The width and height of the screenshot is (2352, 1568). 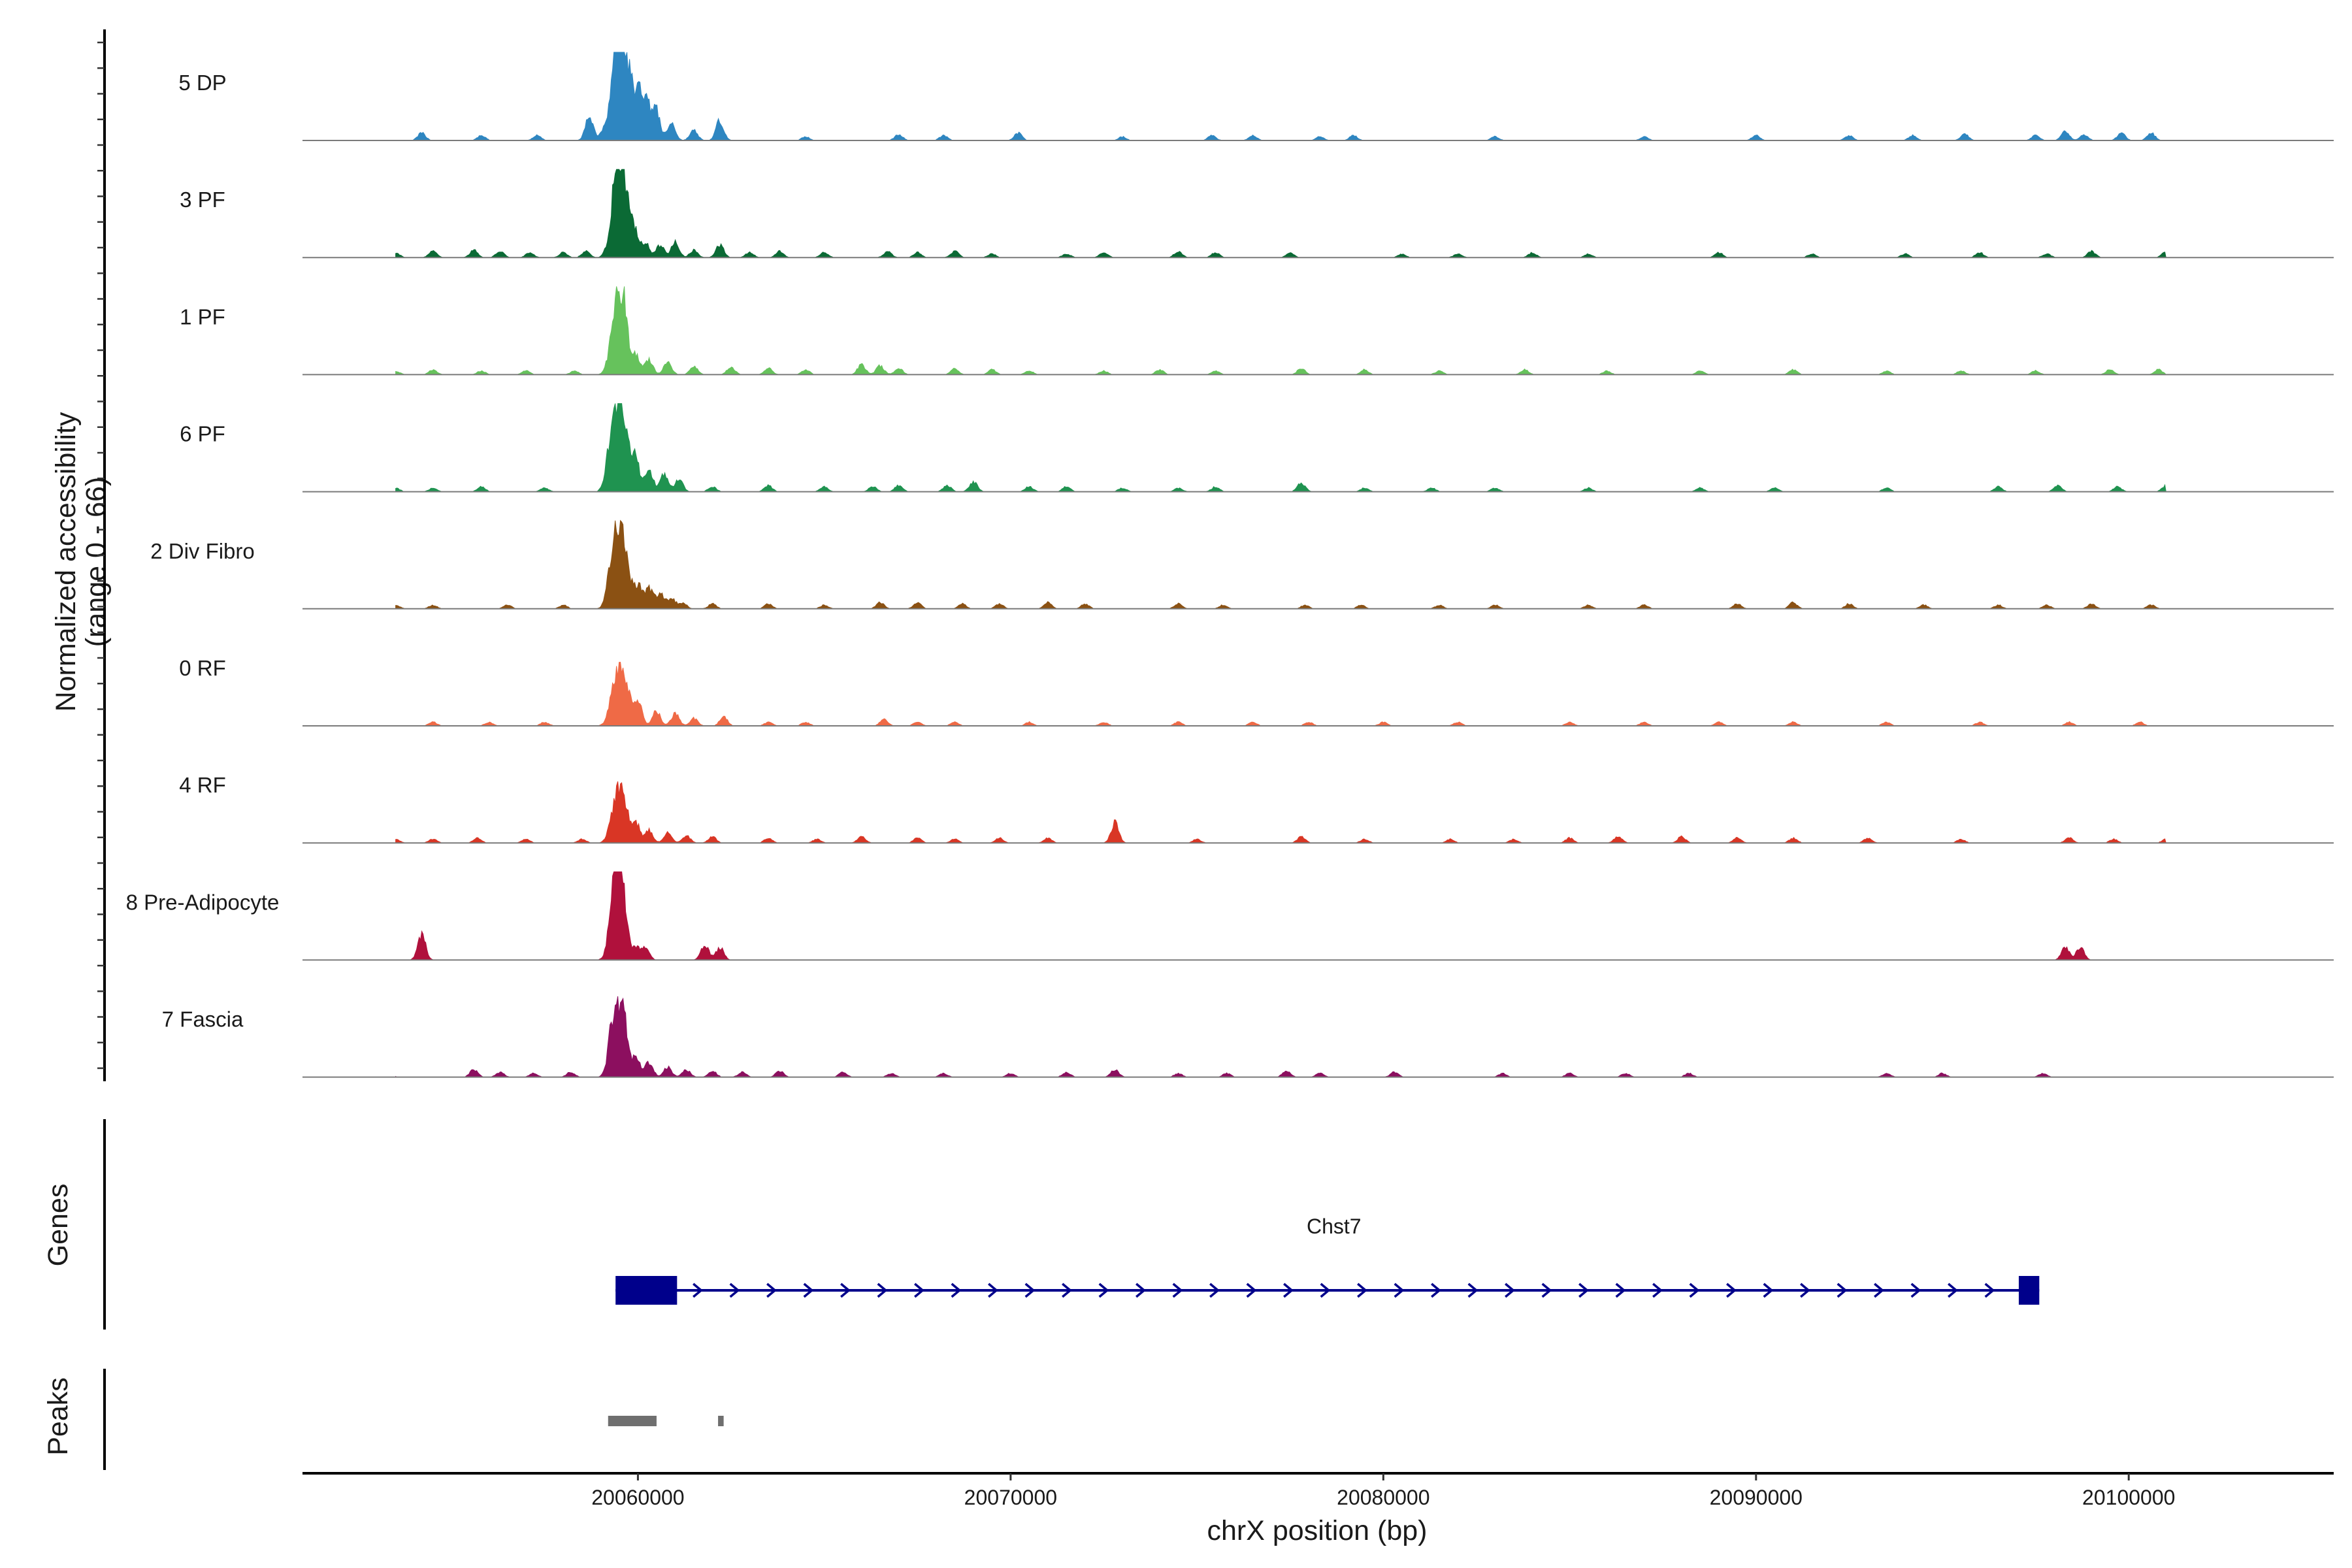 I want to click on x-axis-title: chrX position (bp), so click(x=1317, y=1530).